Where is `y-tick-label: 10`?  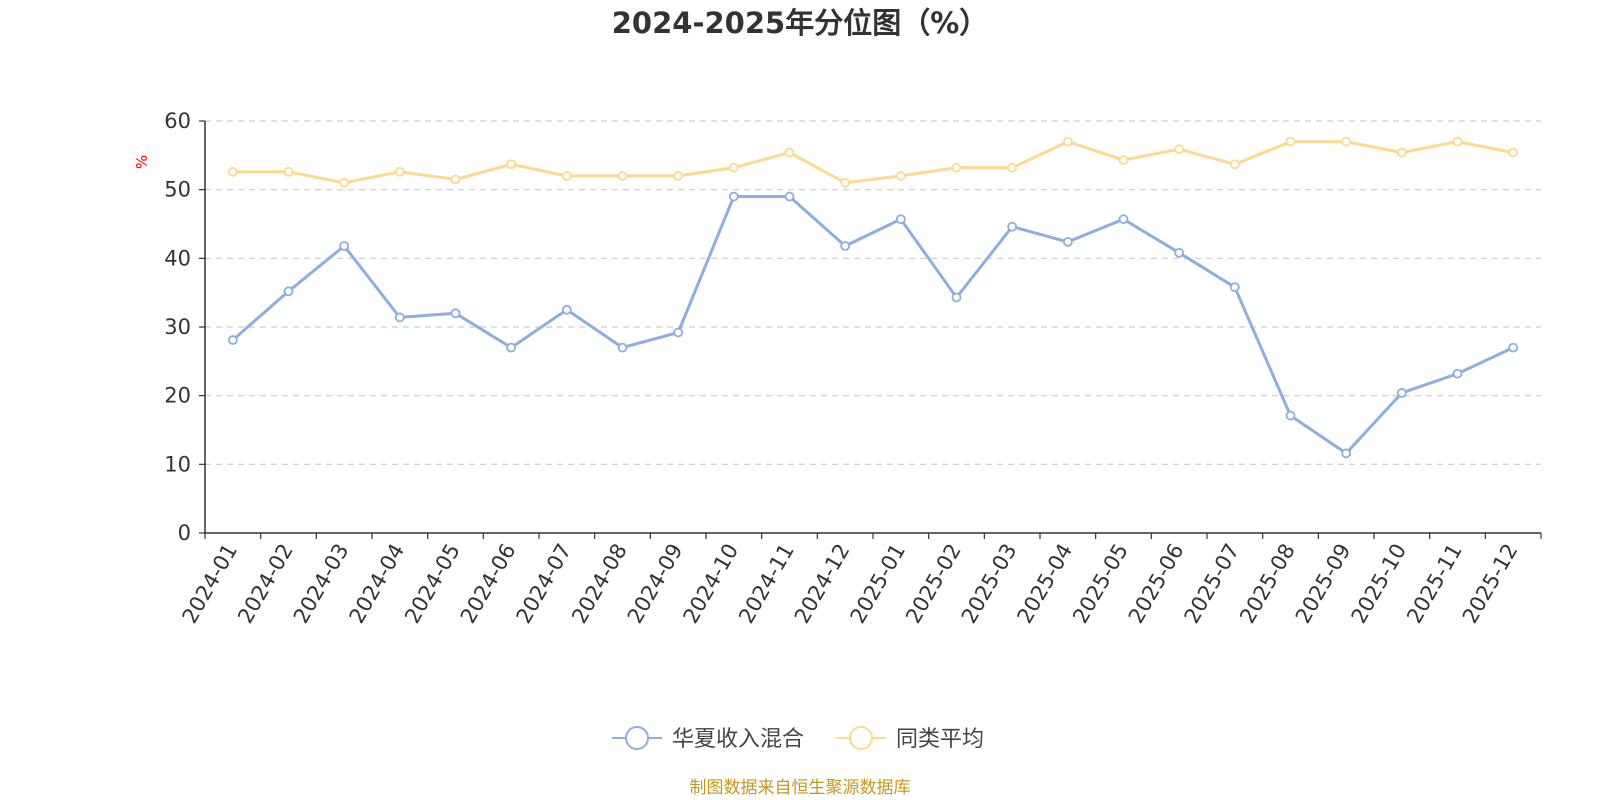
y-tick-label: 10 is located at coordinates (177, 464).